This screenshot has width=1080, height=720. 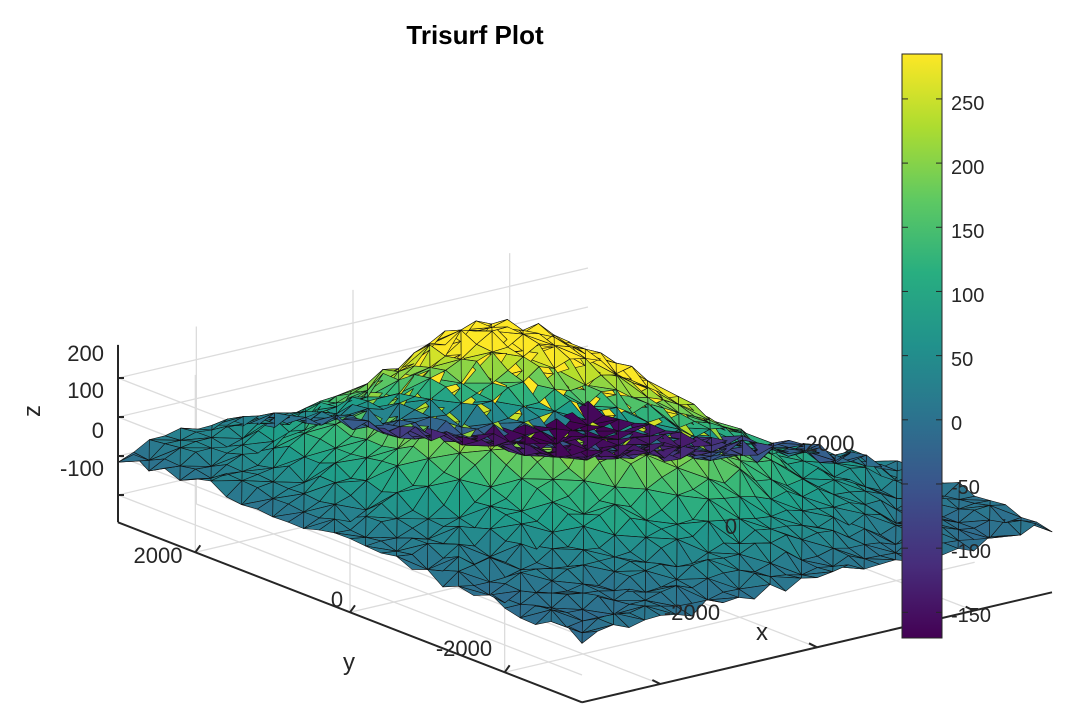 What do you see at coordinates (85, 390) in the screenshot?
I see `z-tick-label: 100` at bounding box center [85, 390].